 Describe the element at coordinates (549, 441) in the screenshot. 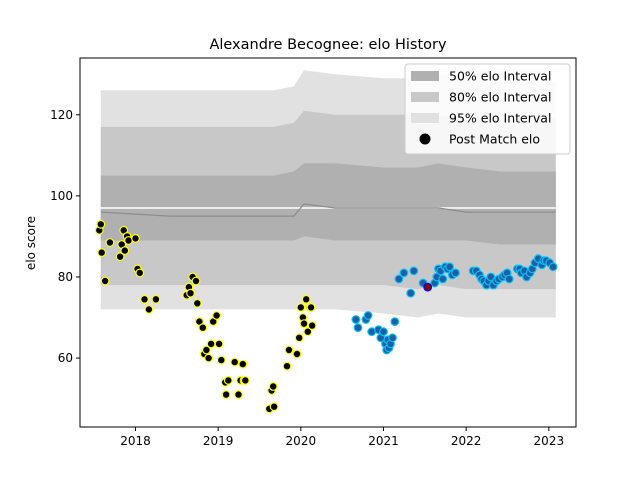

I see `x-tick-label: 2023` at that location.